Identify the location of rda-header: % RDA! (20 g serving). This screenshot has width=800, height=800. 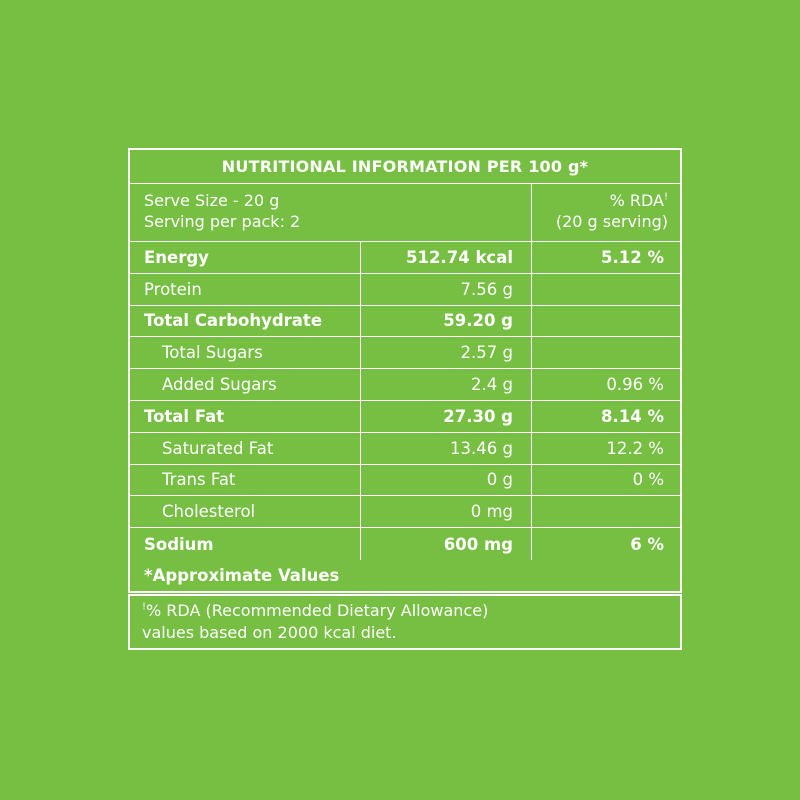
(606, 212).